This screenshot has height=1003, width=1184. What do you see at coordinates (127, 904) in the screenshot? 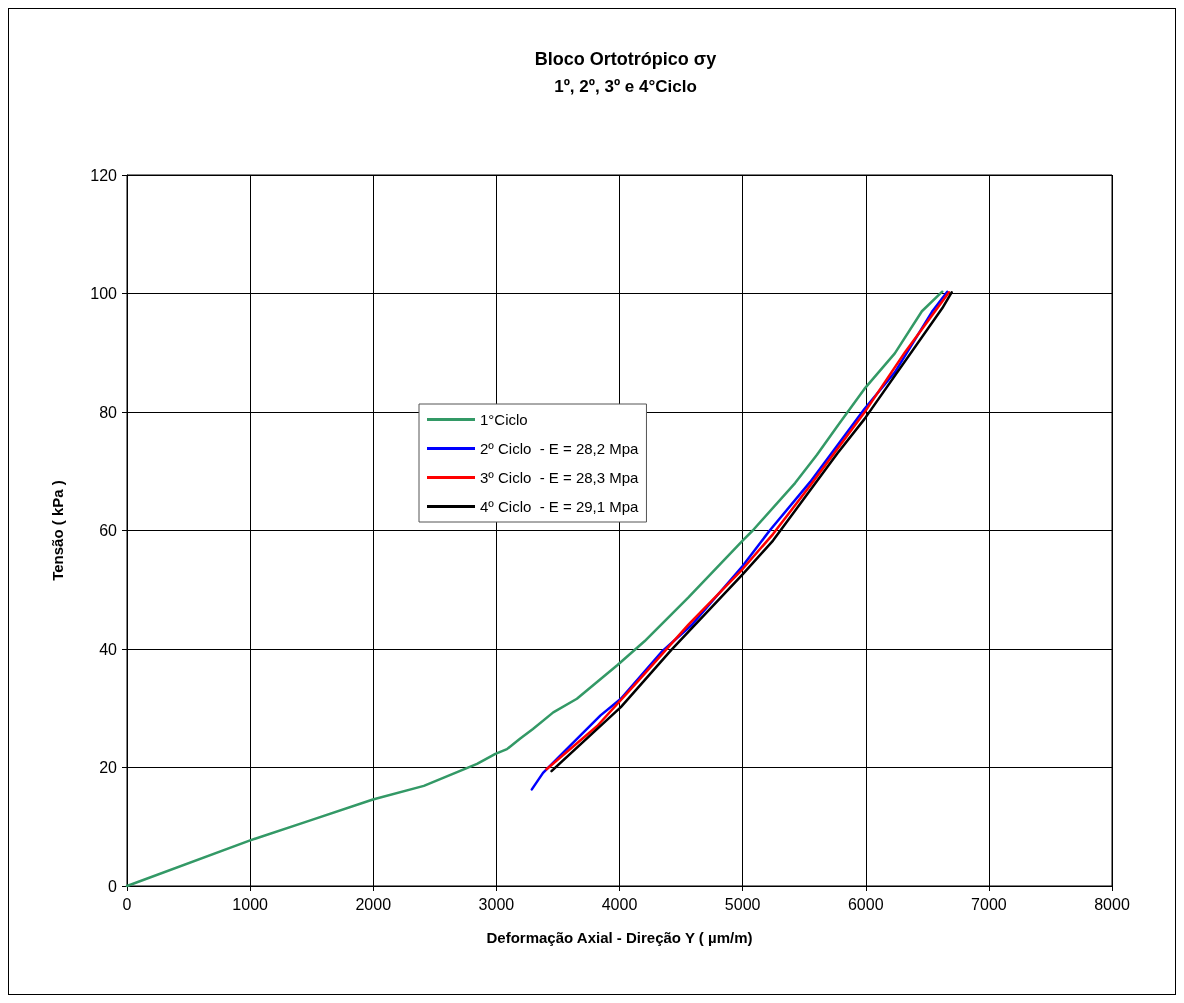
I see `x-tick-label: 0` at bounding box center [127, 904].